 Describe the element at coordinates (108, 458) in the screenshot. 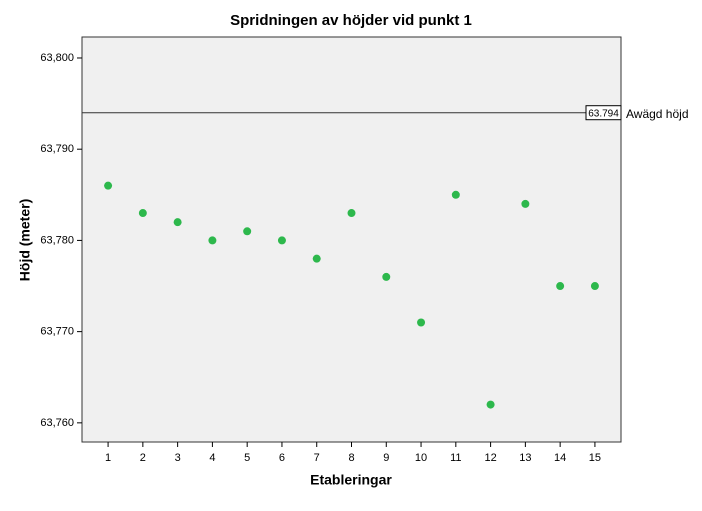

I see `x-tick-label: 1` at that location.